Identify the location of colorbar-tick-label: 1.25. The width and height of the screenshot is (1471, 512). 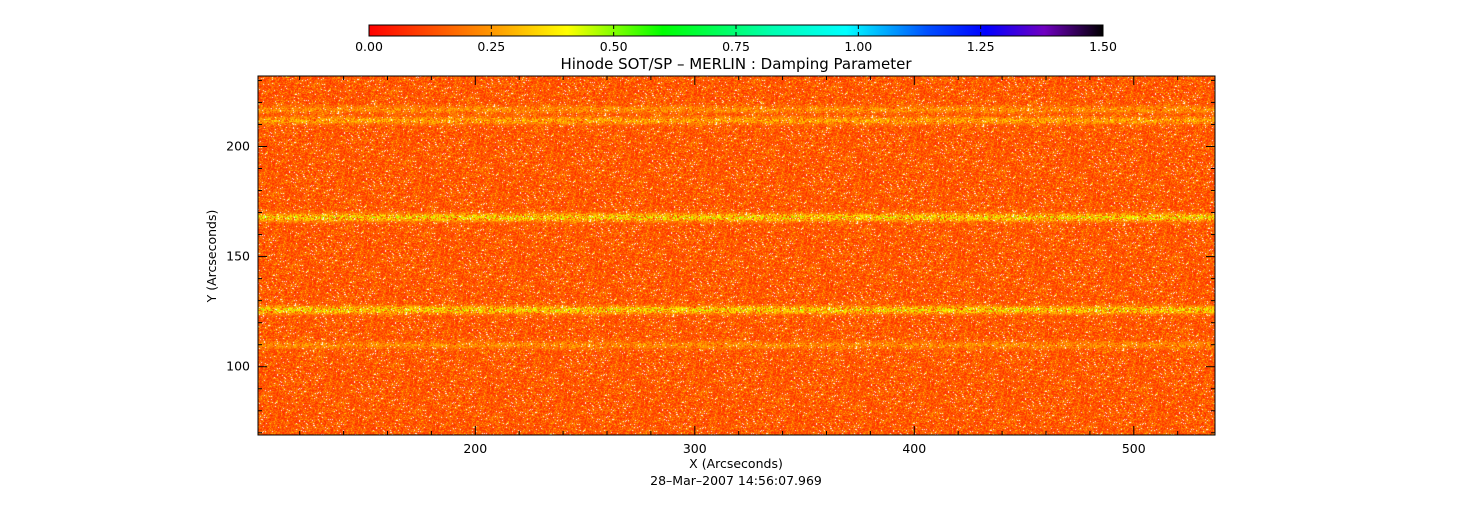
(981, 46).